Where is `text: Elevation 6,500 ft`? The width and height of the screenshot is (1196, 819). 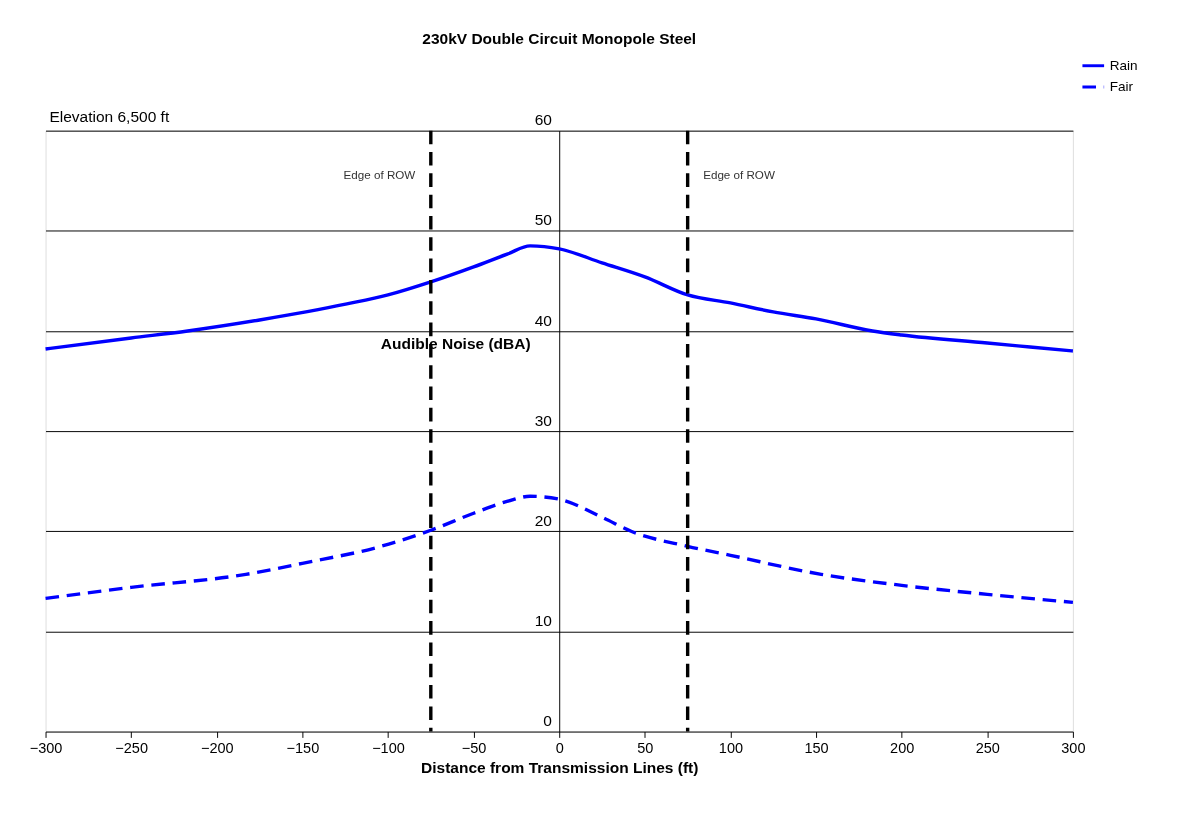 text: Elevation 6,500 ft is located at coordinates (109, 116).